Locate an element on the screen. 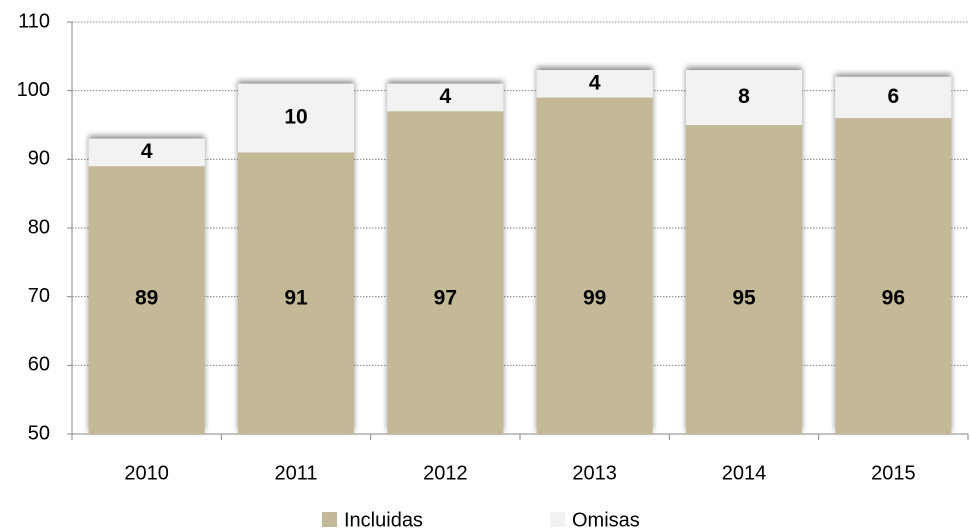 The width and height of the screenshot is (970, 531). value-label: 96 is located at coordinates (893, 298).